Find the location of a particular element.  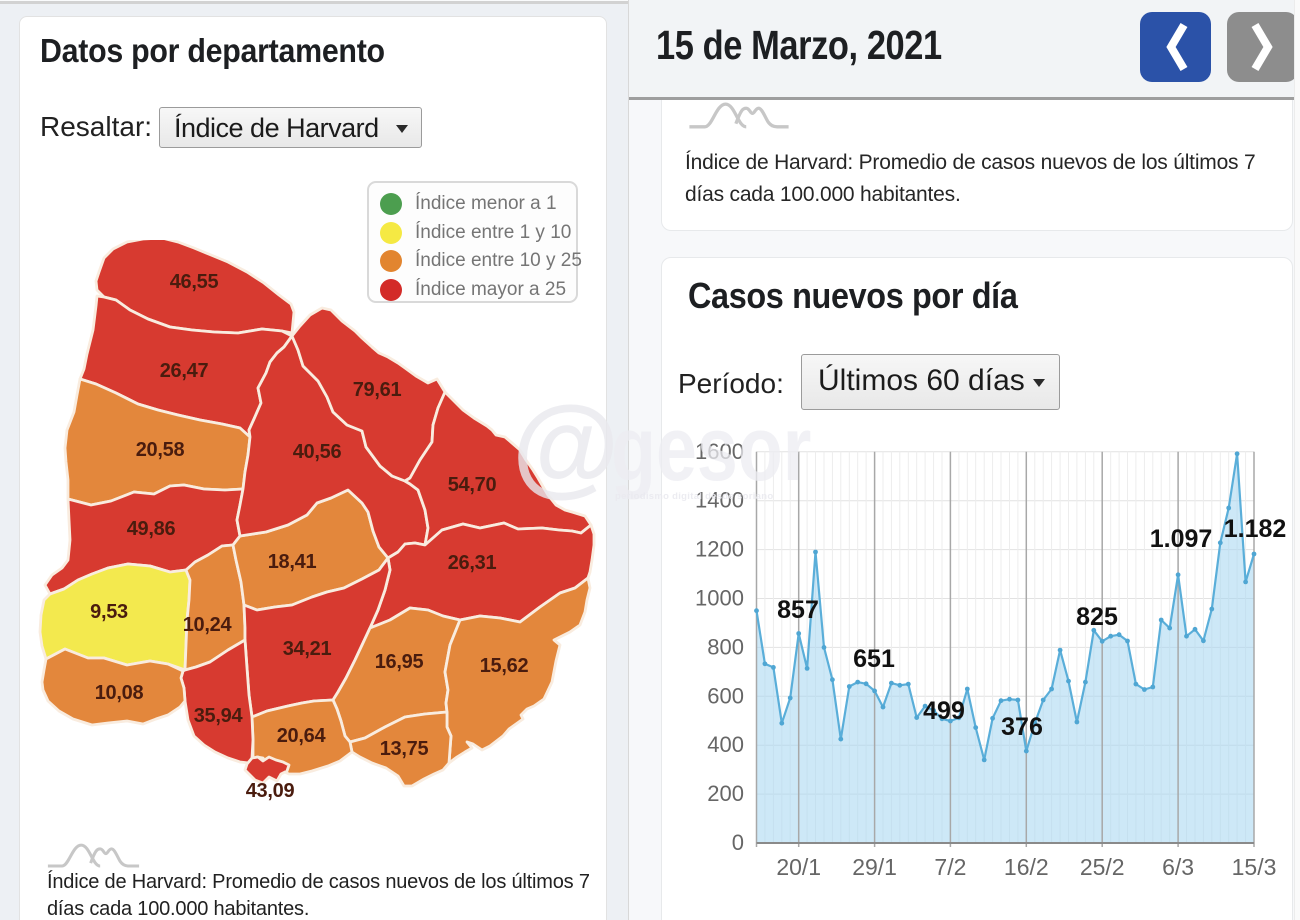

svg-text: 43,09 is located at coordinates (270, 791).